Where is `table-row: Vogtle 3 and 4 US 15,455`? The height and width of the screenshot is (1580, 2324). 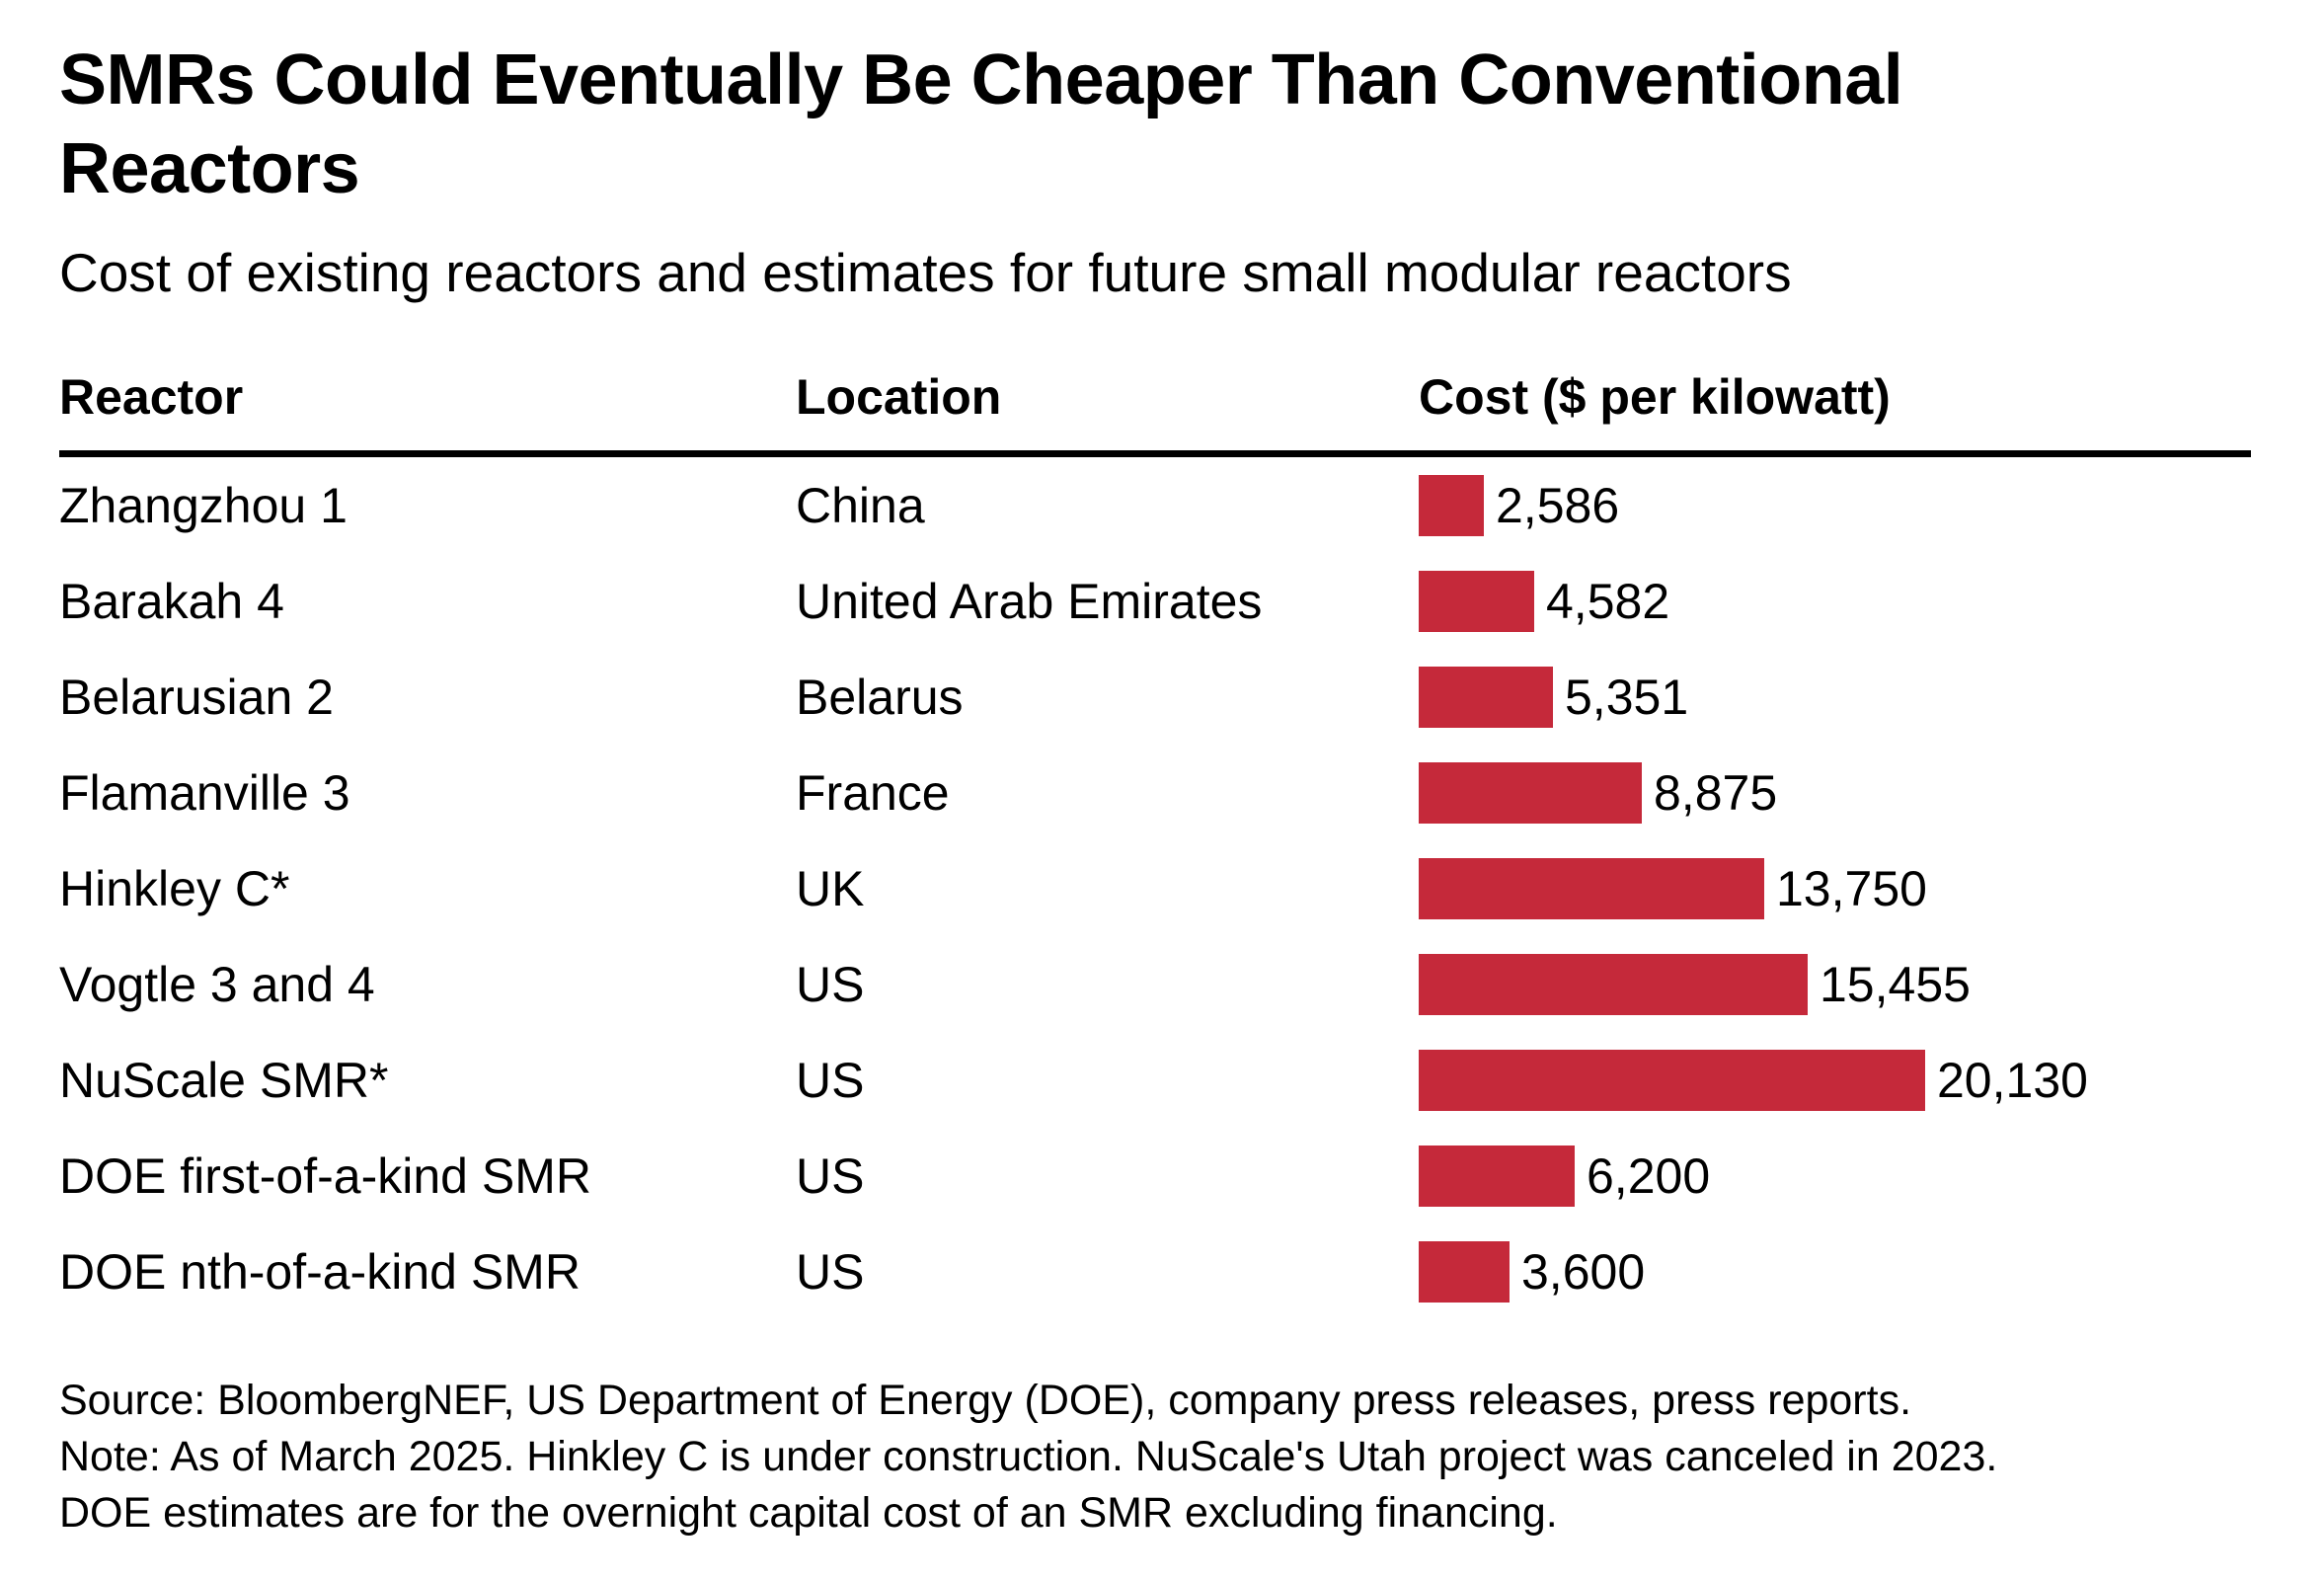
table-row: Vogtle 3 and 4 US 15,455 is located at coordinates (1155, 984).